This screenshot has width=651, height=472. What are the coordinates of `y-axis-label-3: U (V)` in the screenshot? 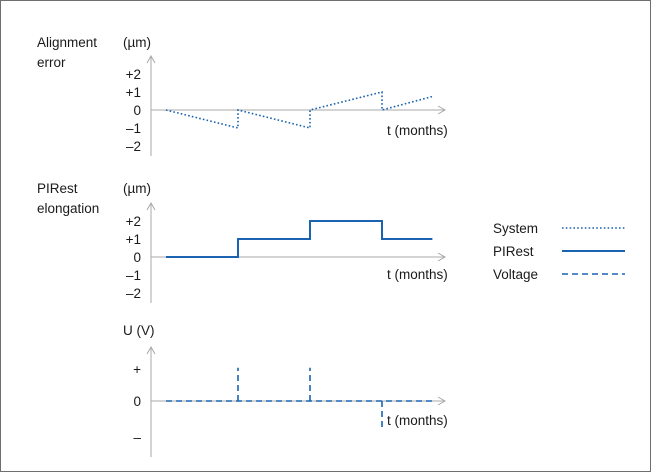 It's located at (139, 330).